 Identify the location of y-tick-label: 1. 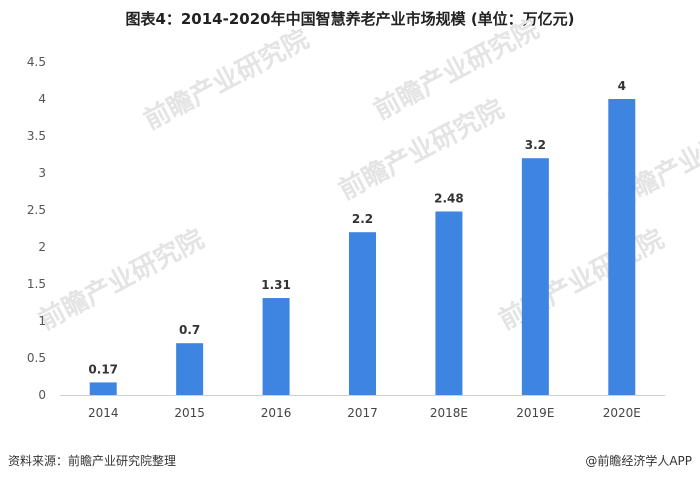
(42, 321).